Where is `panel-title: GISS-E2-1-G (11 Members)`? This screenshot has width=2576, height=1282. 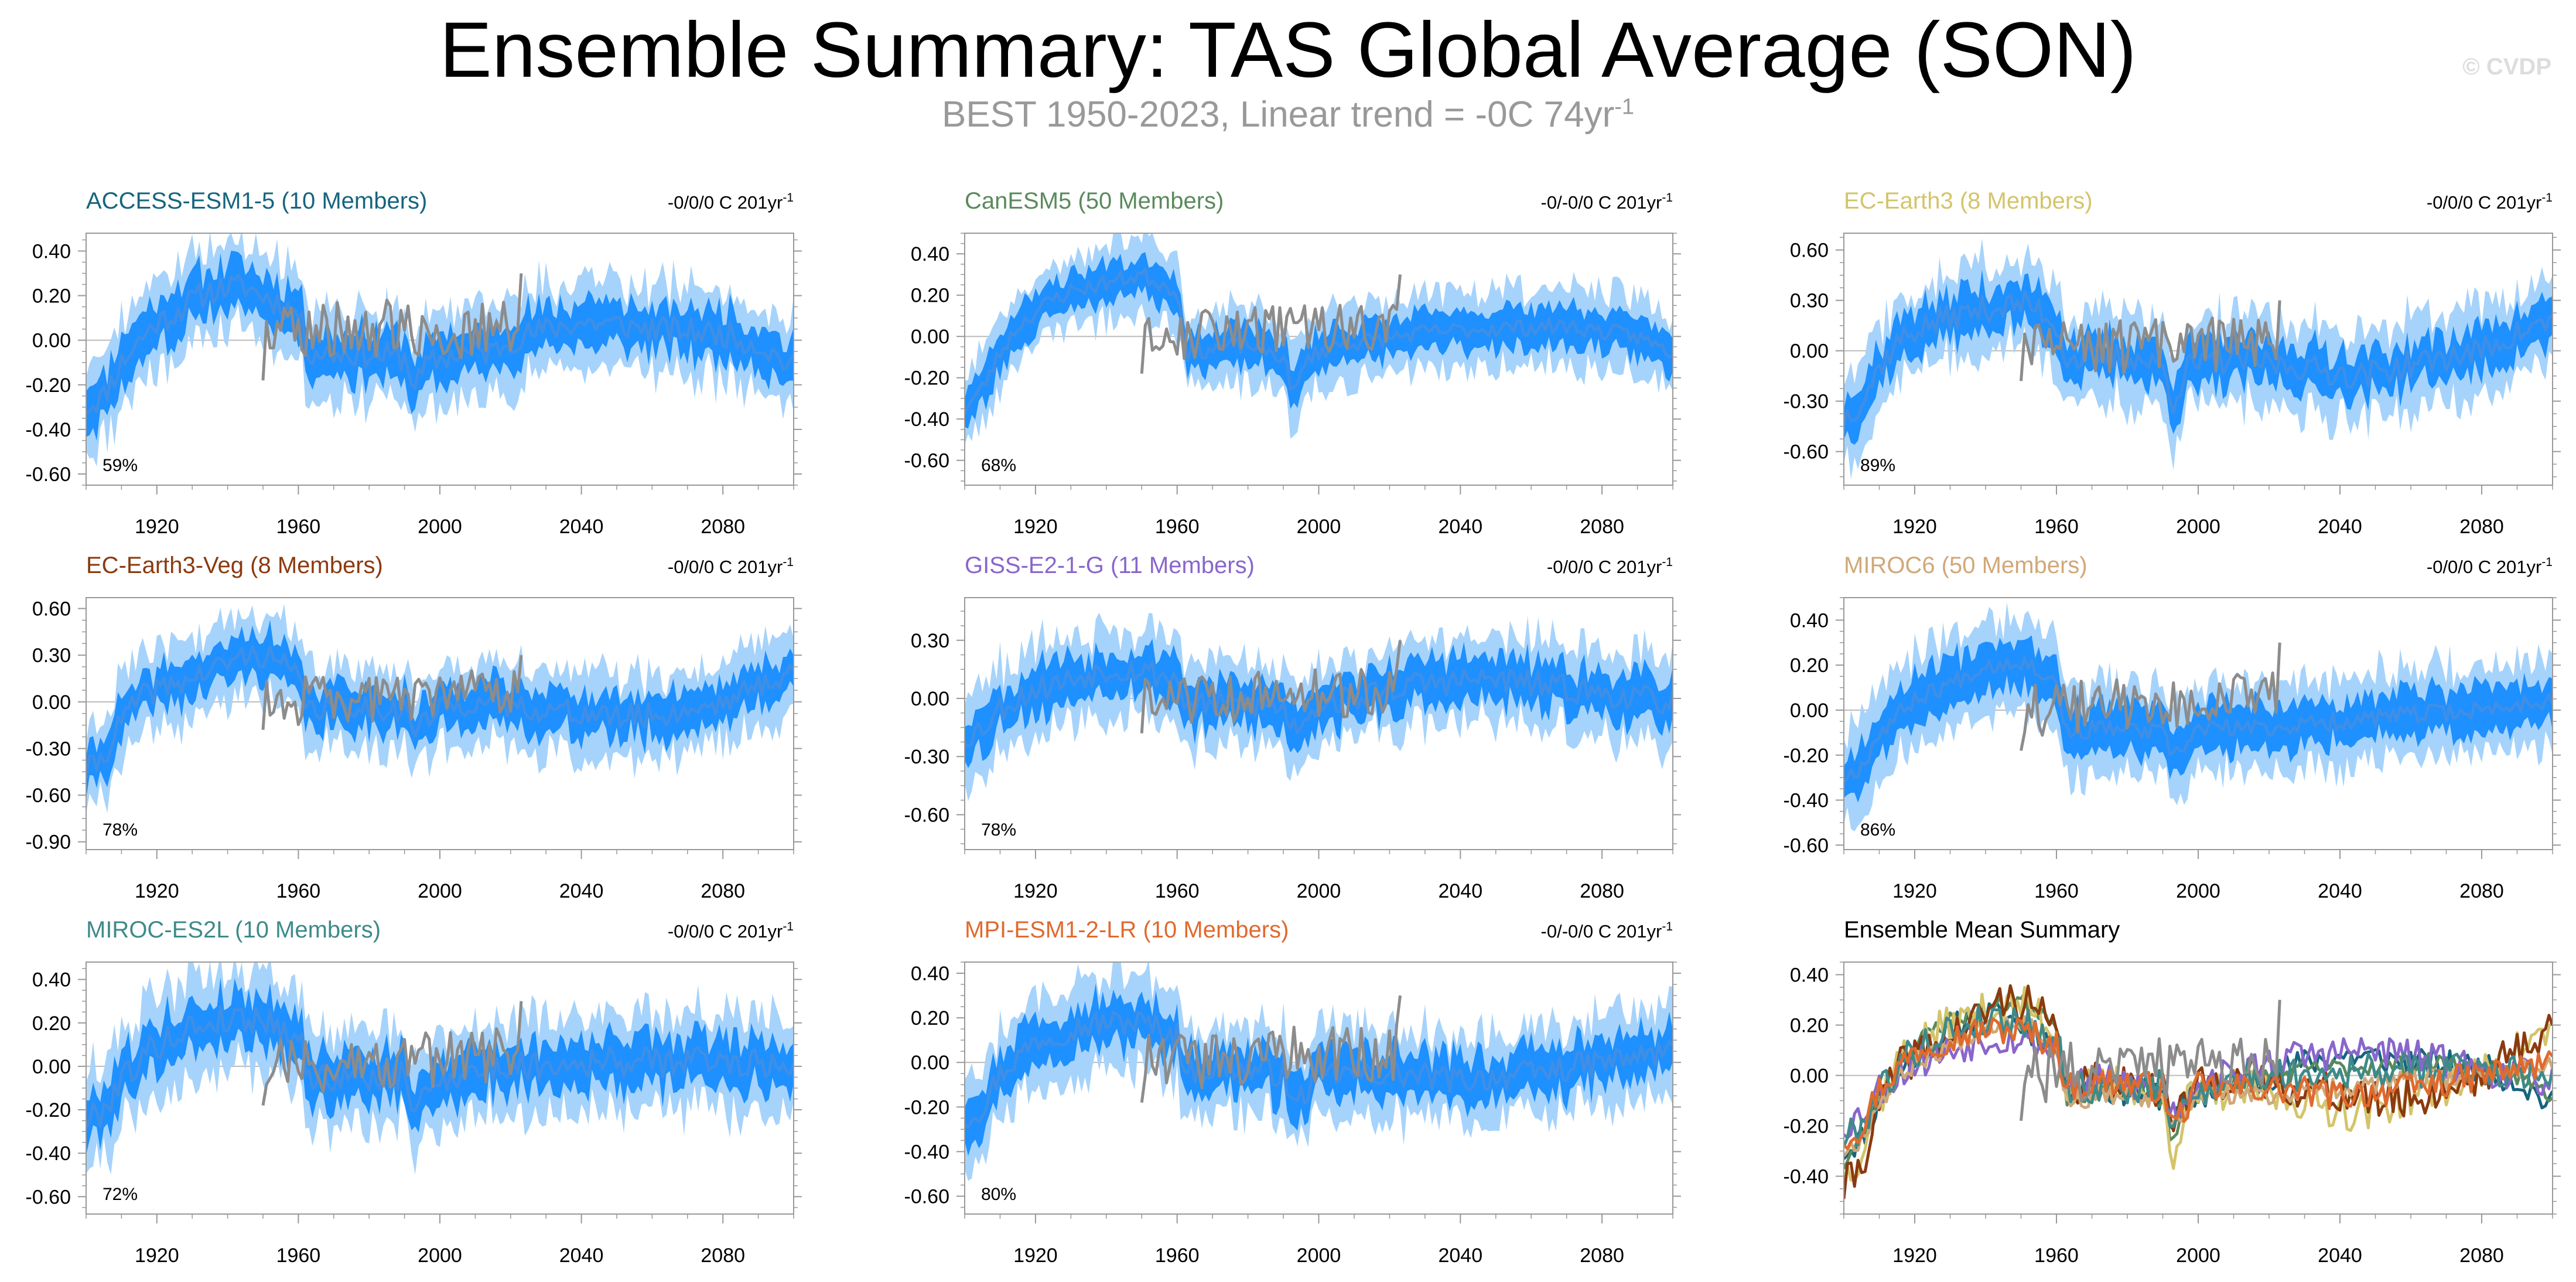
panel-title: GISS-E2-1-G (11 Members) is located at coordinates (1110, 565).